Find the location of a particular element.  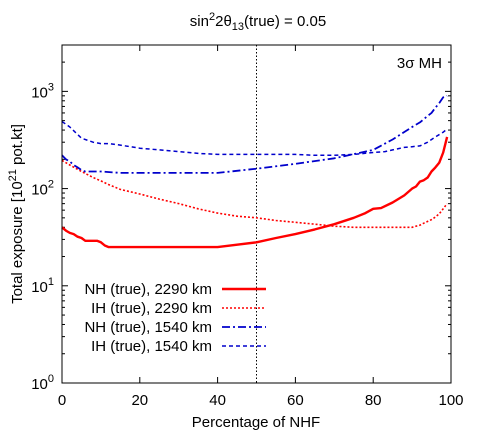

x-tick-label: 100 is located at coordinates (450, 400).